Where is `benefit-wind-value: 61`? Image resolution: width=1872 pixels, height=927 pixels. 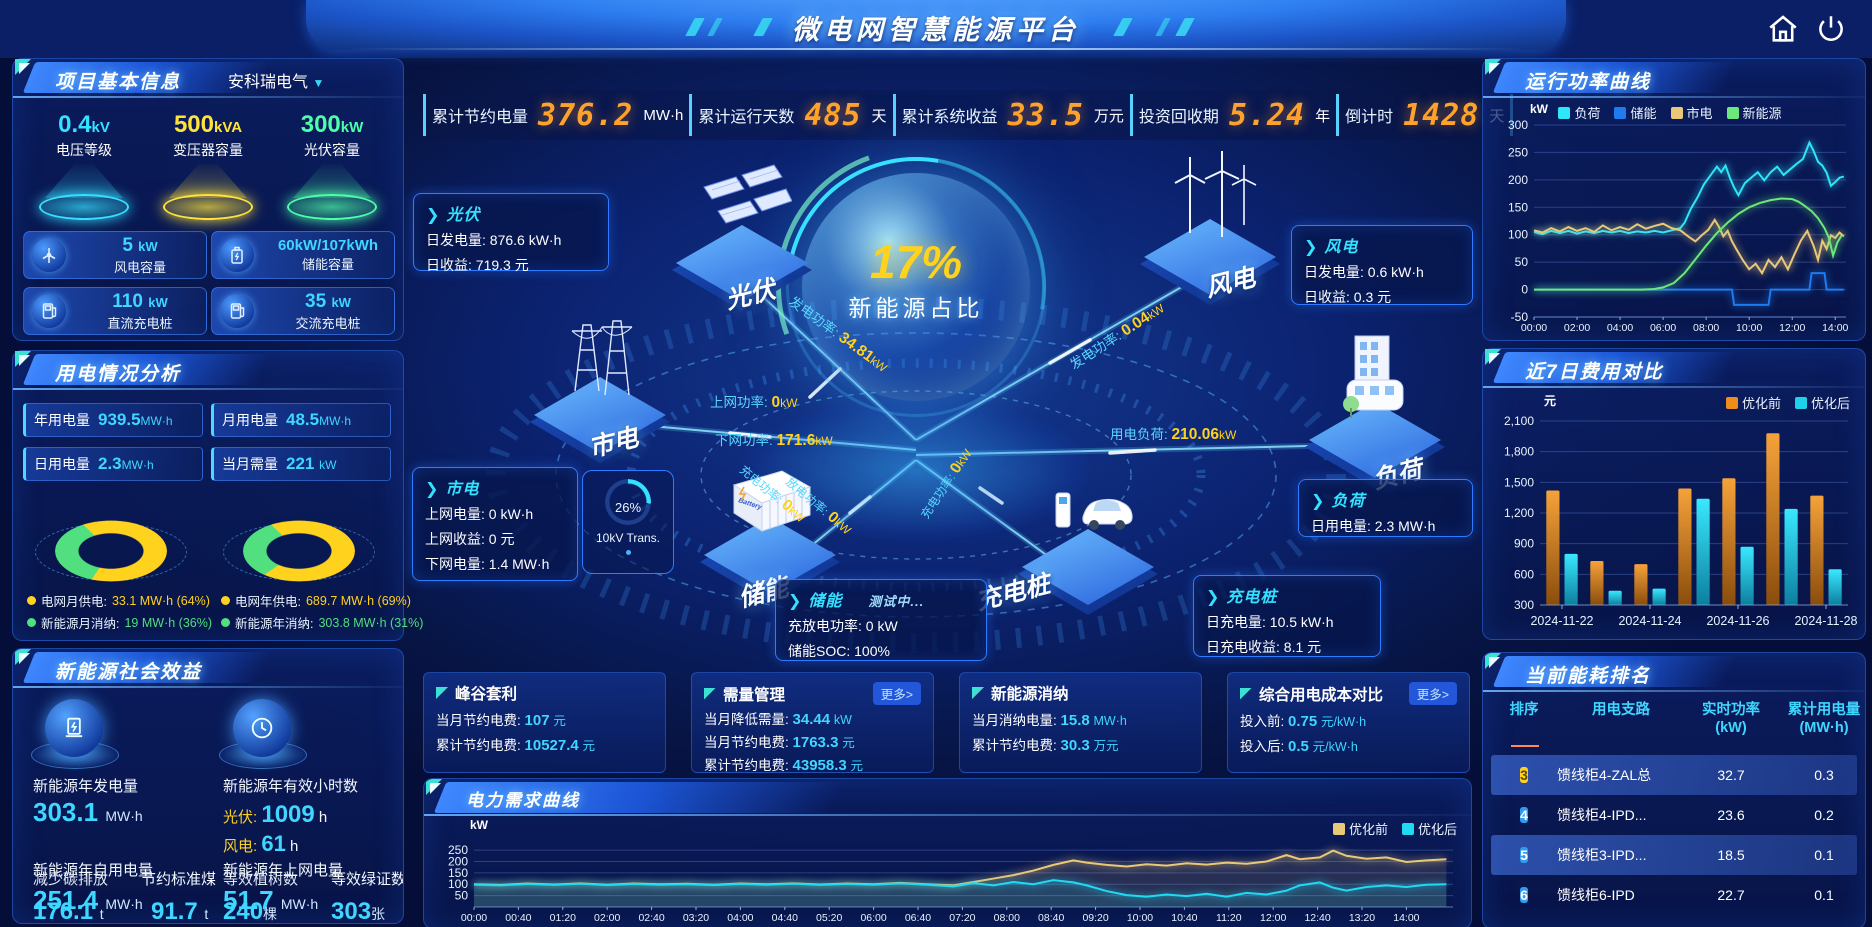
benefit-wind-value: 61 is located at coordinates (273, 843).